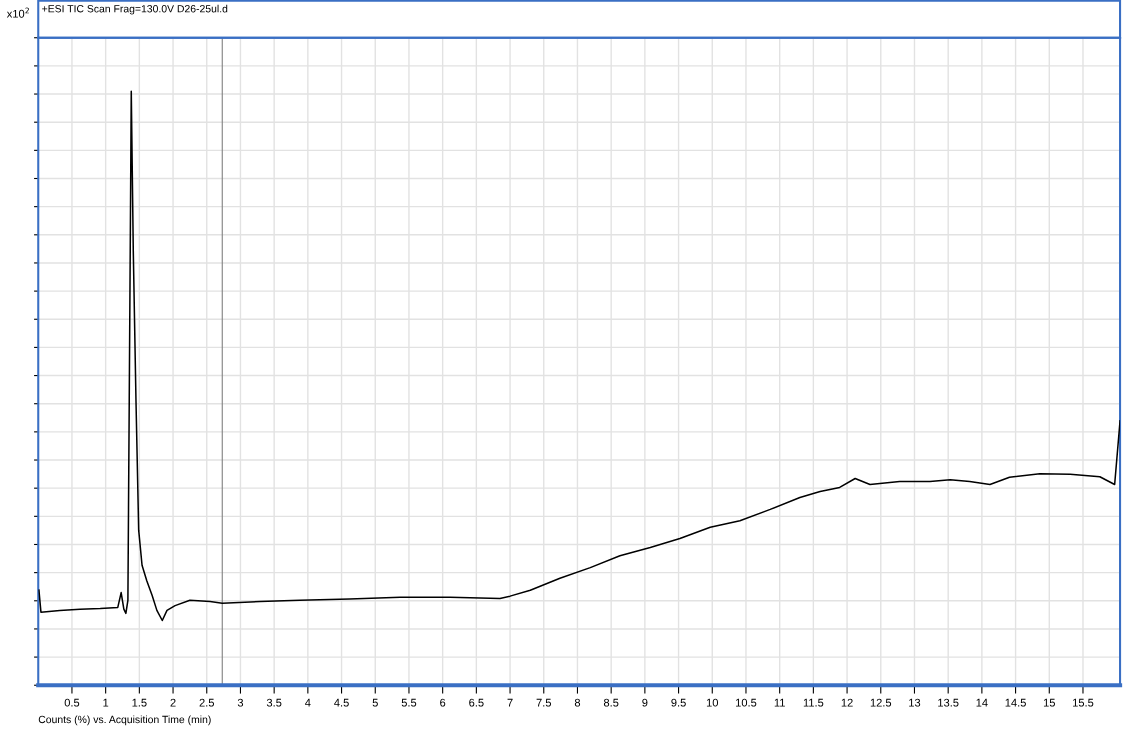  Describe the element at coordinates (779, 702) in the screenshot. I see `x-tick-label: 11` at that location.